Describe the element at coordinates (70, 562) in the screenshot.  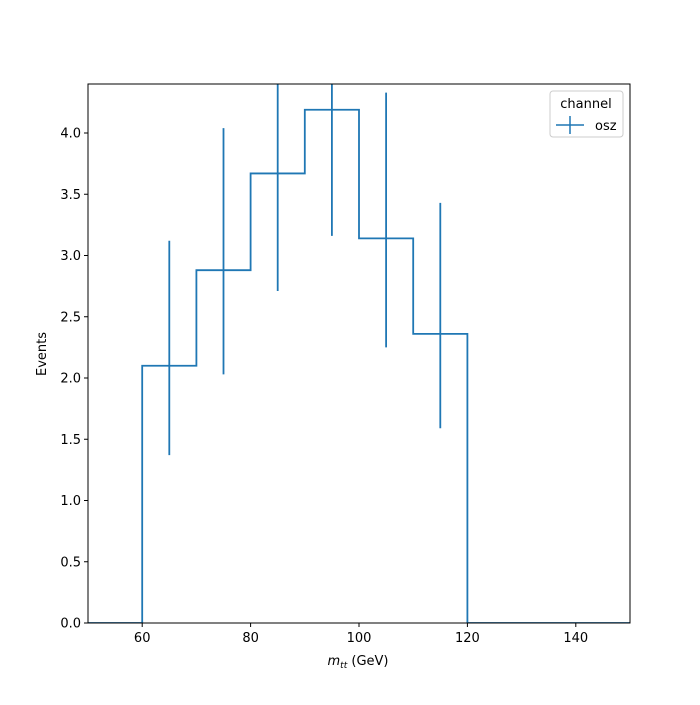
I see `y-tick-label-1: 0.5` at that location.